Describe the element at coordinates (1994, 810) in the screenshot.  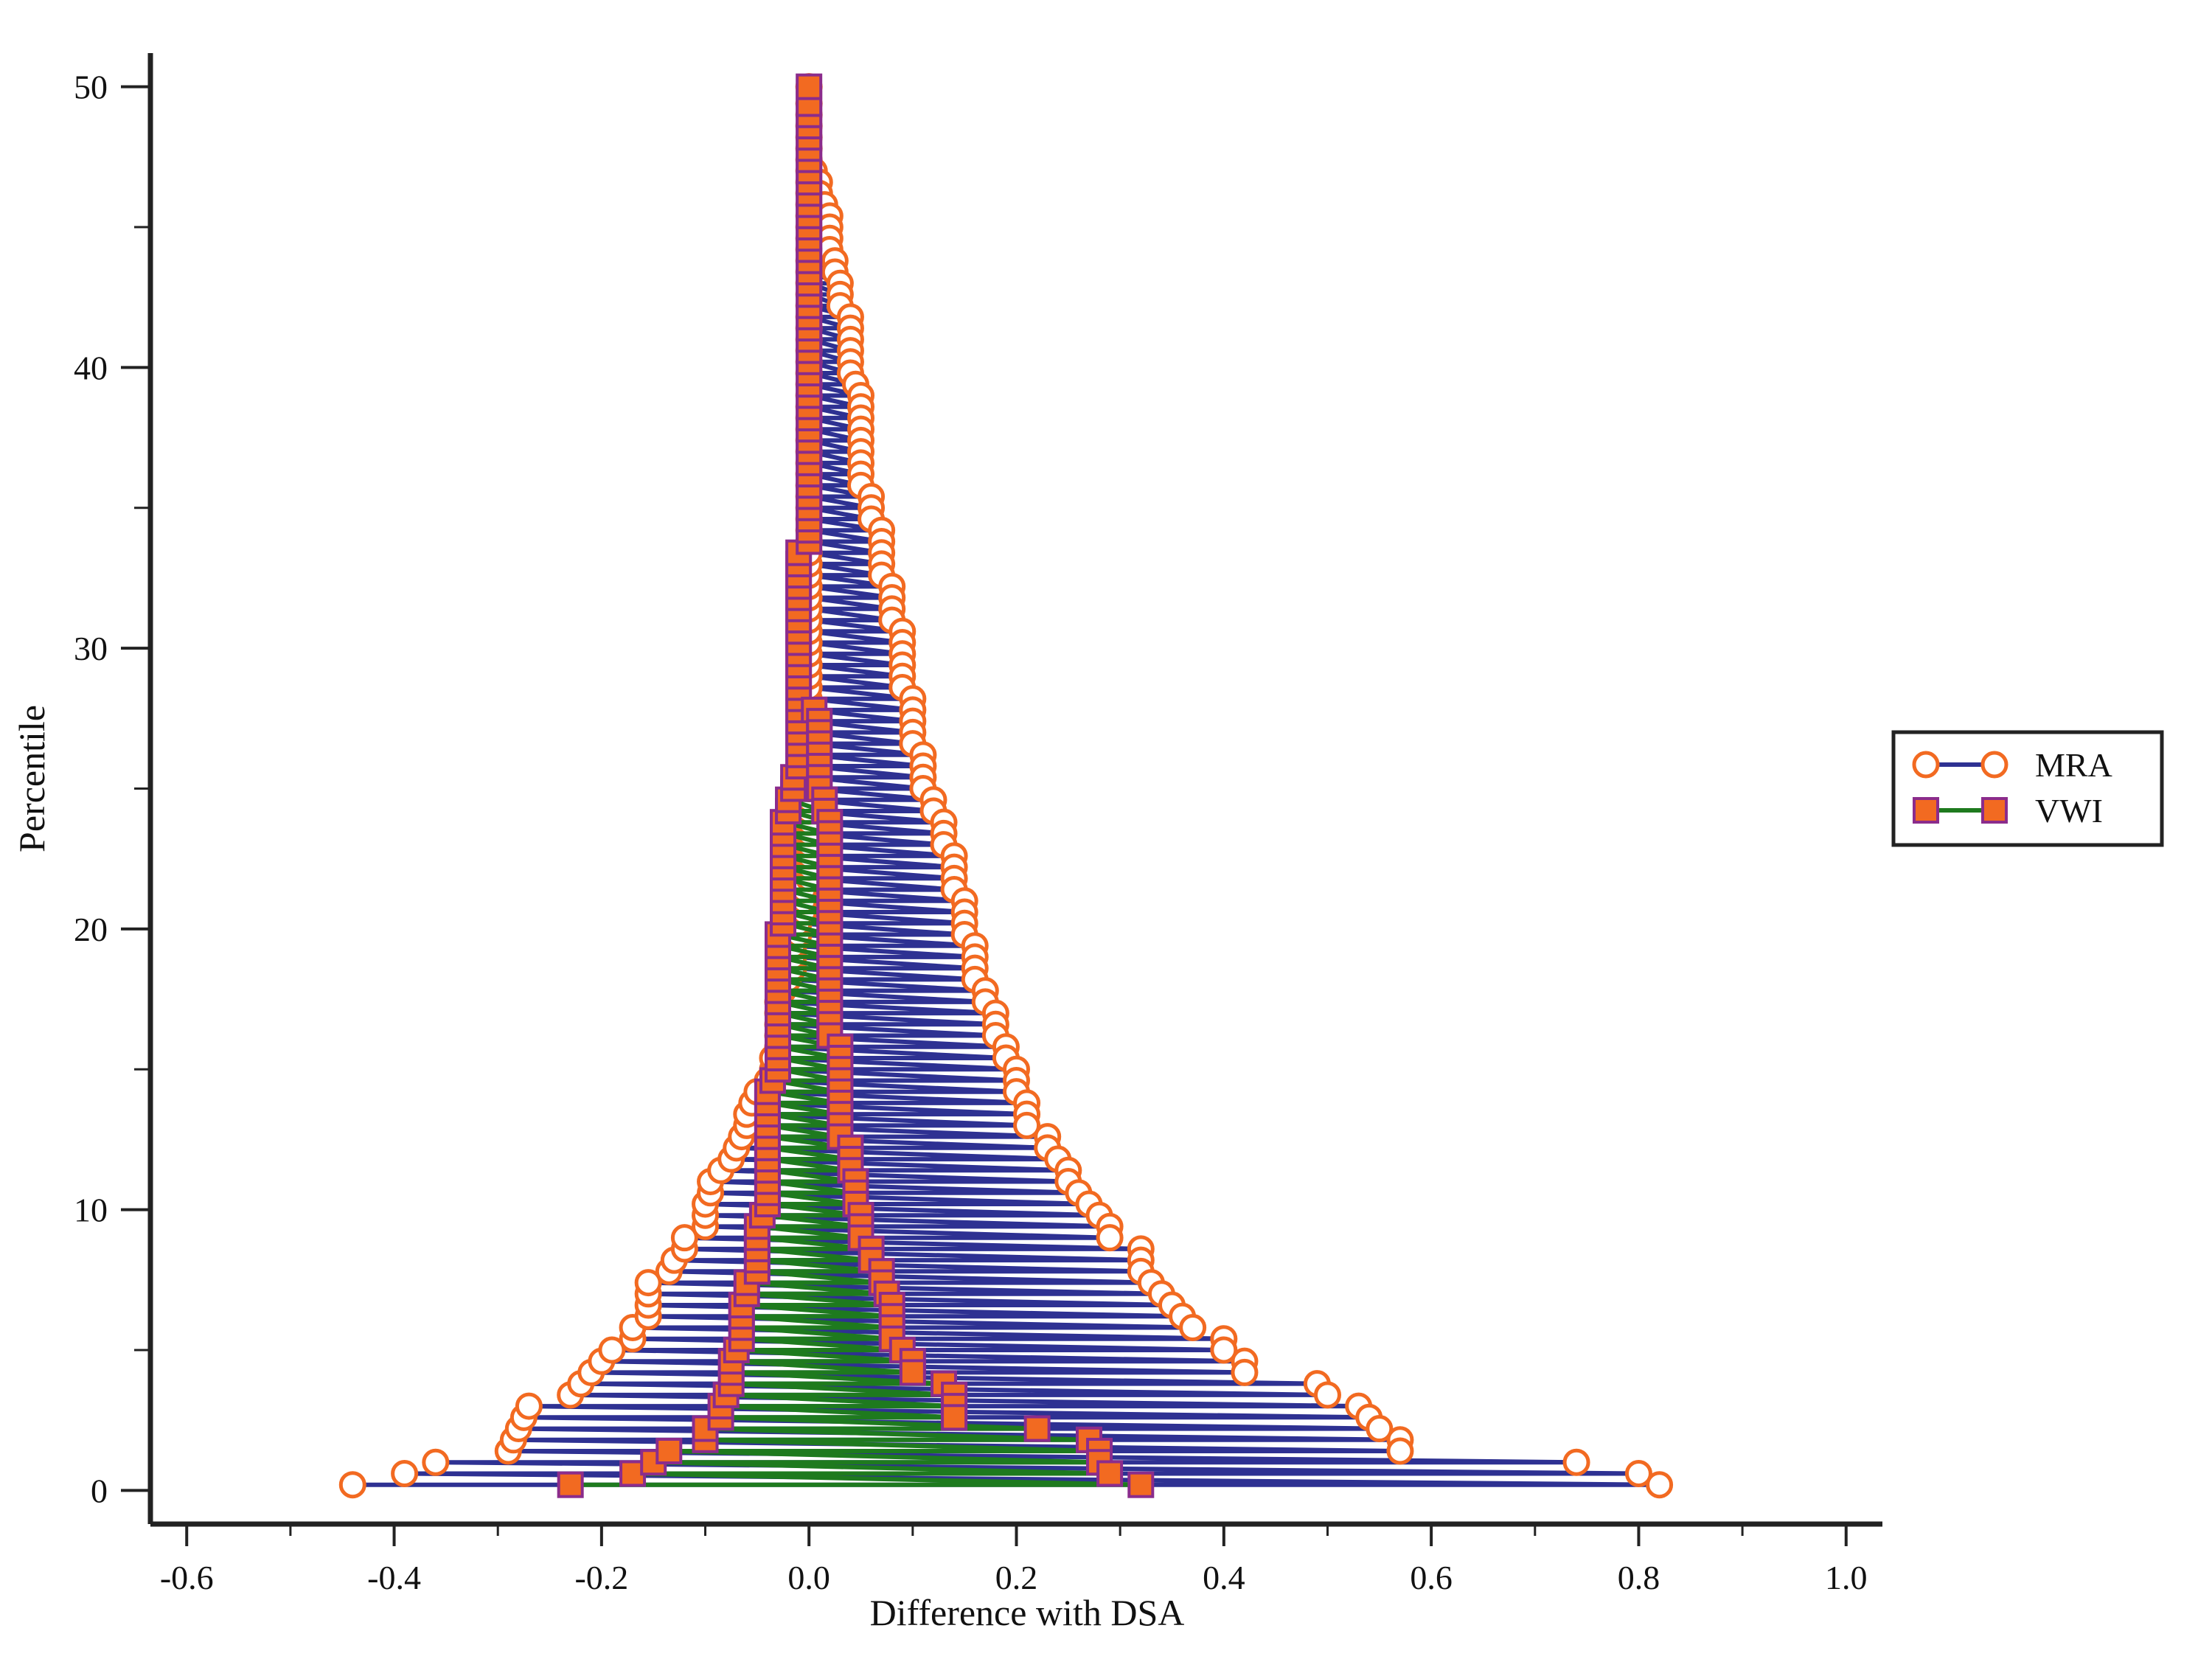
I see `legend-vwi-marker-right` at that location.